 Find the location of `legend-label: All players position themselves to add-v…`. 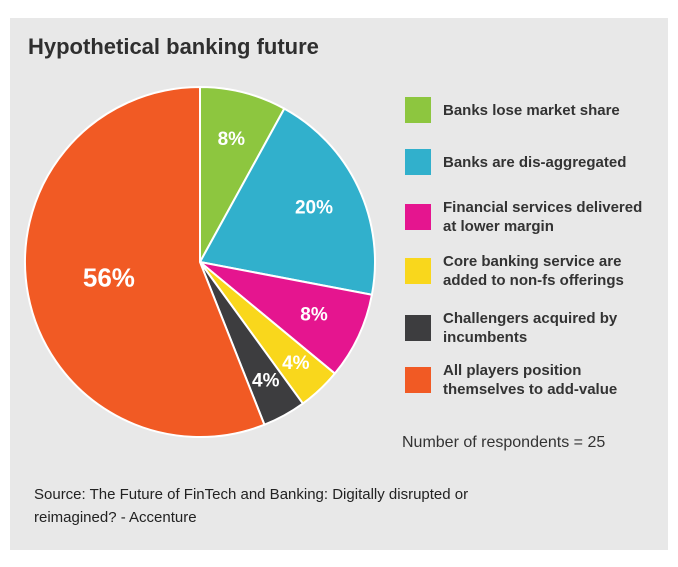

legend-label: All players position themselves to add-v… is located at coordinates (530, 380).